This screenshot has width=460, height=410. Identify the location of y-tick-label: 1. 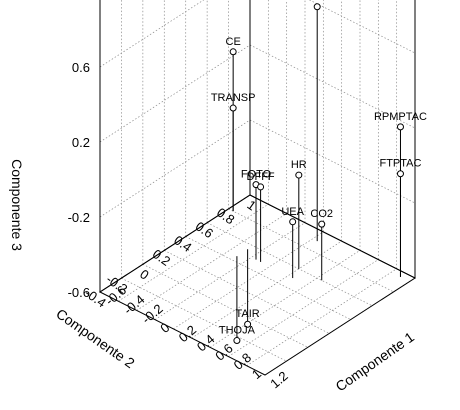
(251, 205).